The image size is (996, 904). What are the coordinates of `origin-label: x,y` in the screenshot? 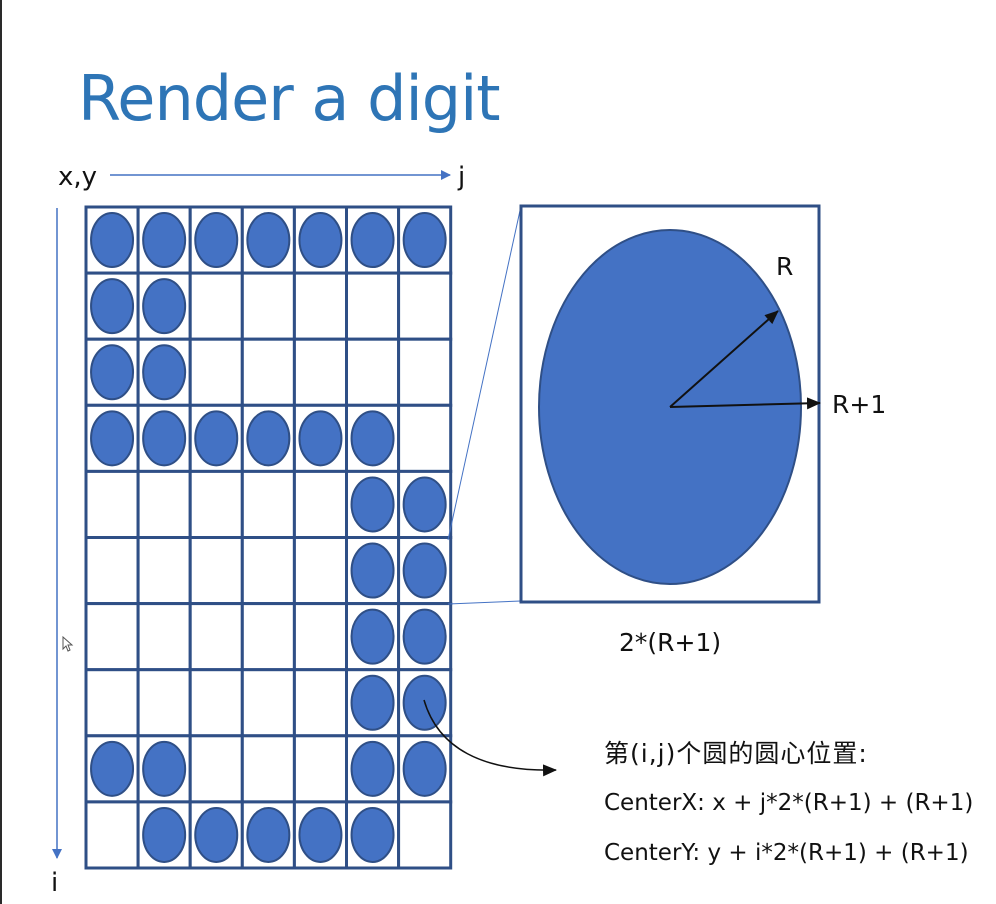 It's located at (78, 177).